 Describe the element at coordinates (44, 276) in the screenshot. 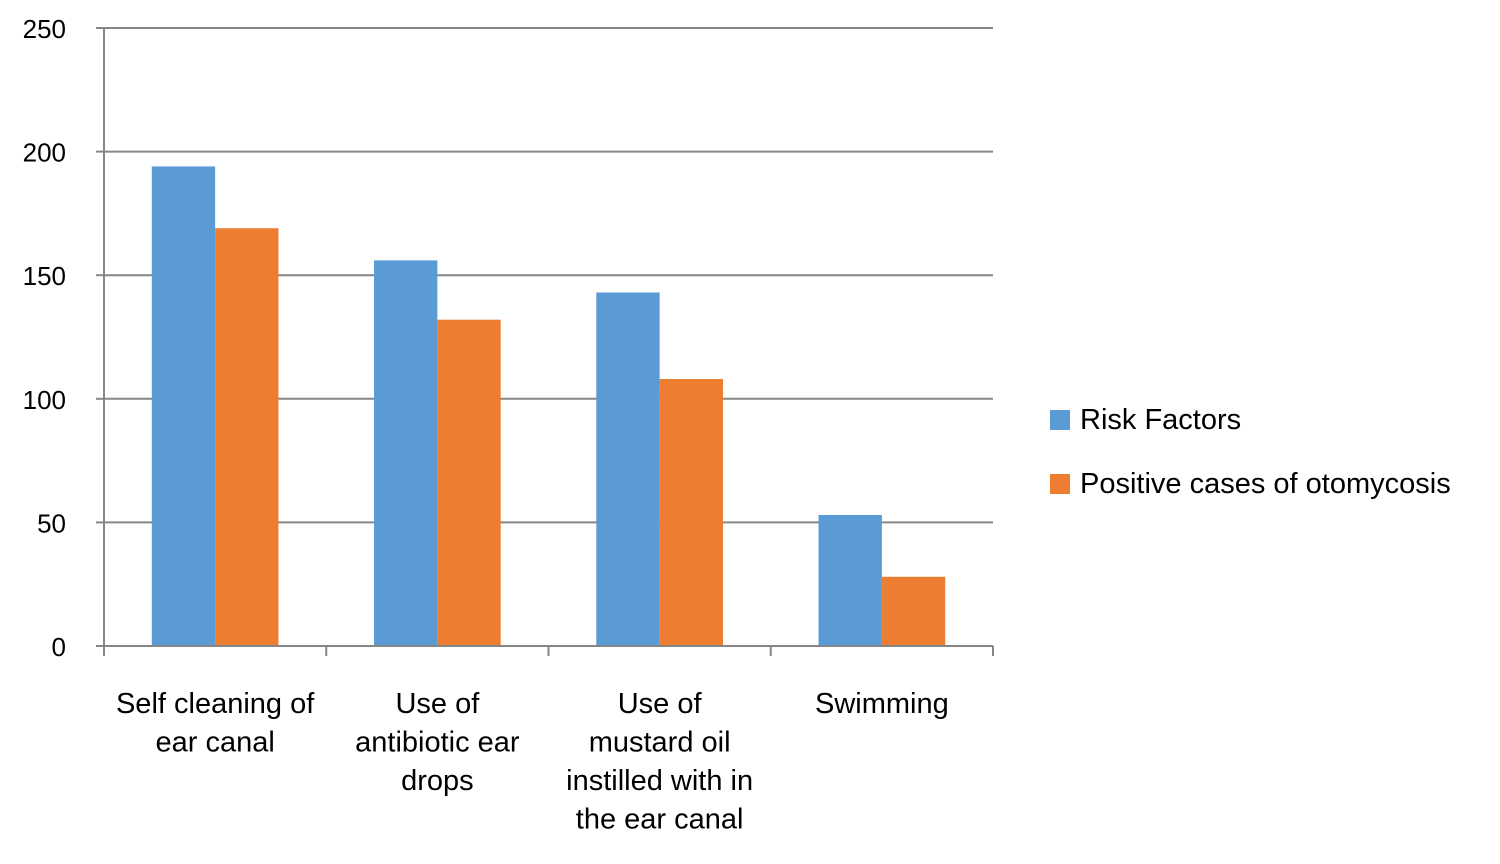

I see `y-tick-label: 150` at that location.